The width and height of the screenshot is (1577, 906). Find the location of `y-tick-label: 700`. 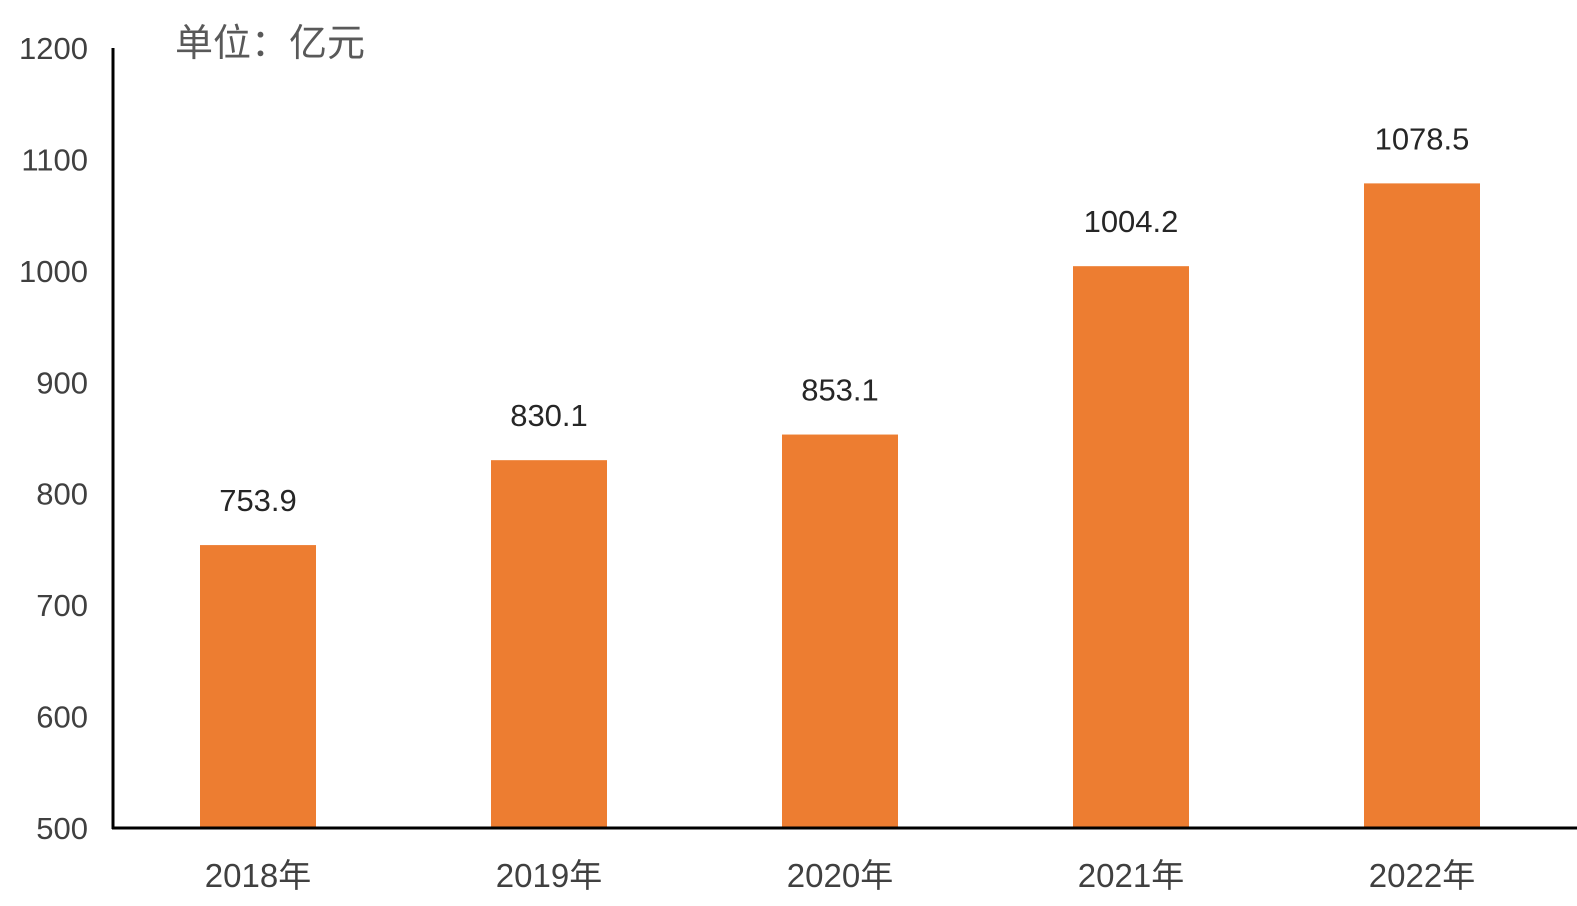

y-tick-label: 700 is located at coordinates (62, 605).